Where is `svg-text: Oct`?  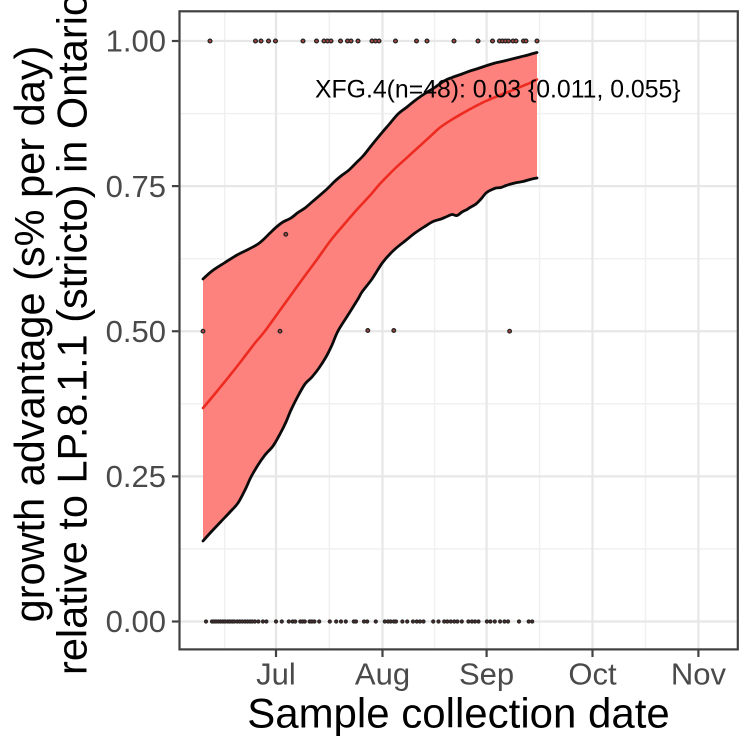
svg-text: Oct is located at coordinates (592, 674).